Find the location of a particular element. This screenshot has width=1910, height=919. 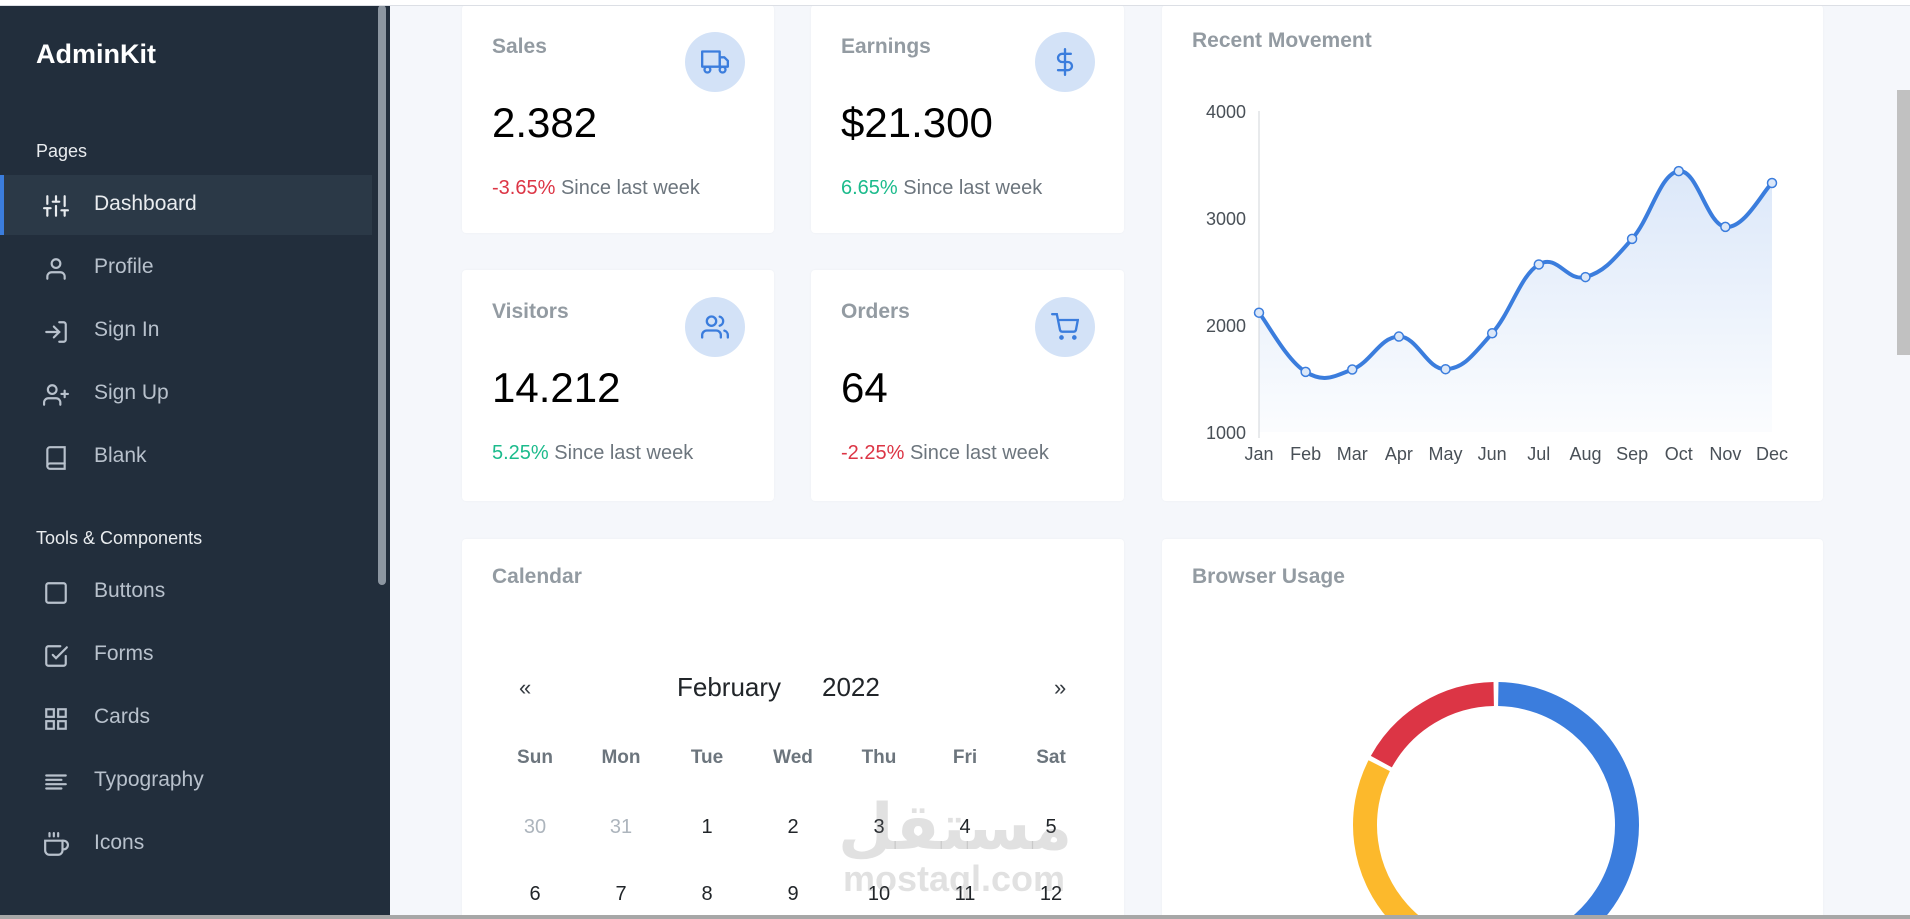

sidebar-header-pages: Pages is located at coordinates (62, 151).